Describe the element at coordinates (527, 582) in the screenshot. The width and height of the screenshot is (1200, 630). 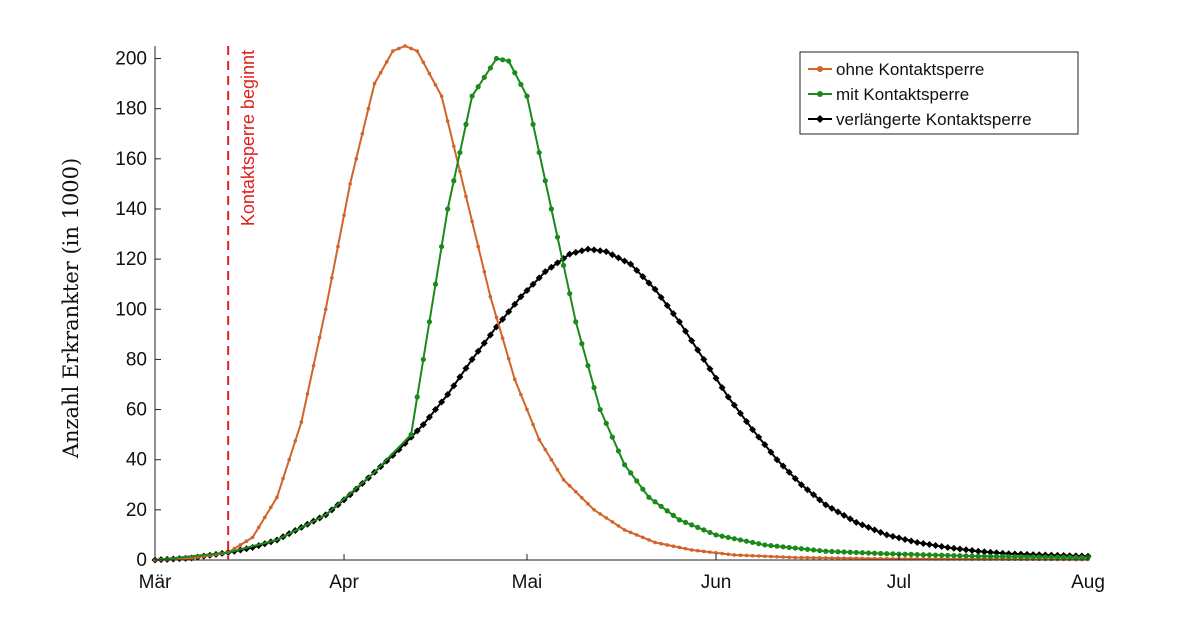
I see `x-tick-label: Mai` at that location.